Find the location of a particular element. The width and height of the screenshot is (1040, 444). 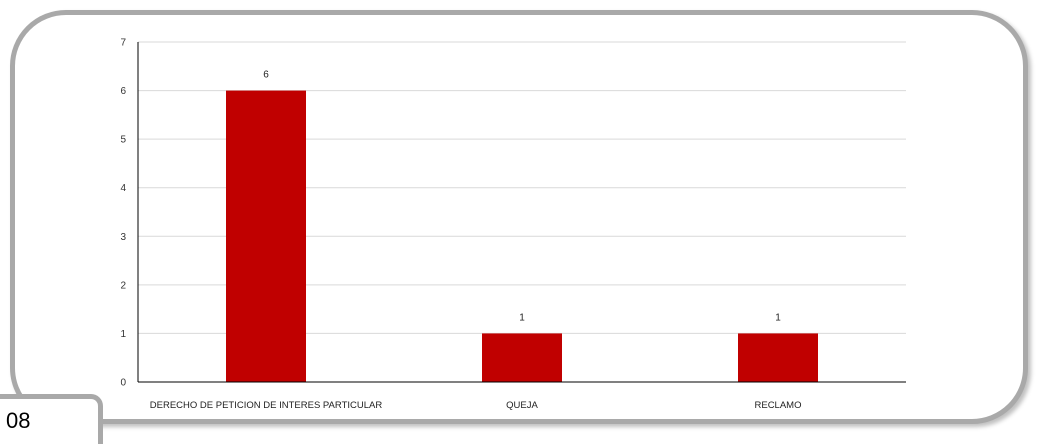

y-tick-label: 7 is located at coordinates (123, 43).